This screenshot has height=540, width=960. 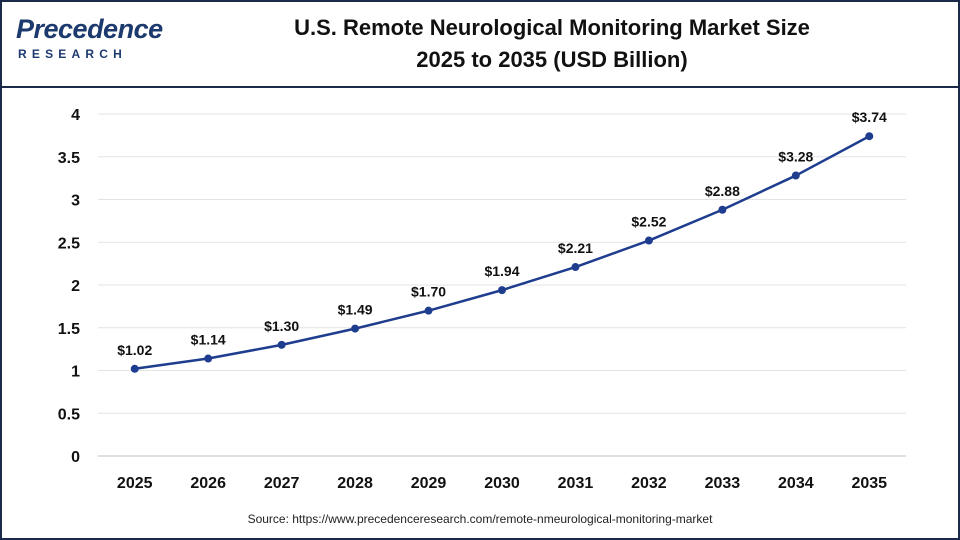 What do you see at coordinates (135, 483) in the screenshot?
I see `x-tick-label-0: 2025` at bounding box center [135, 483].